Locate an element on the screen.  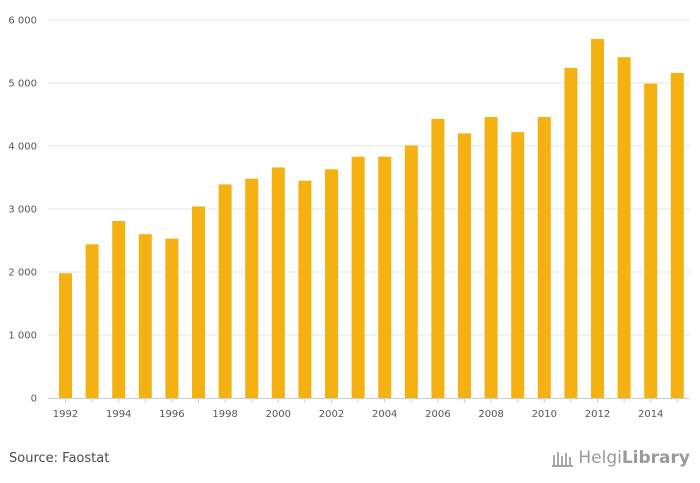
y-tick-label: 3 000 is located at coordinates (22, 210).